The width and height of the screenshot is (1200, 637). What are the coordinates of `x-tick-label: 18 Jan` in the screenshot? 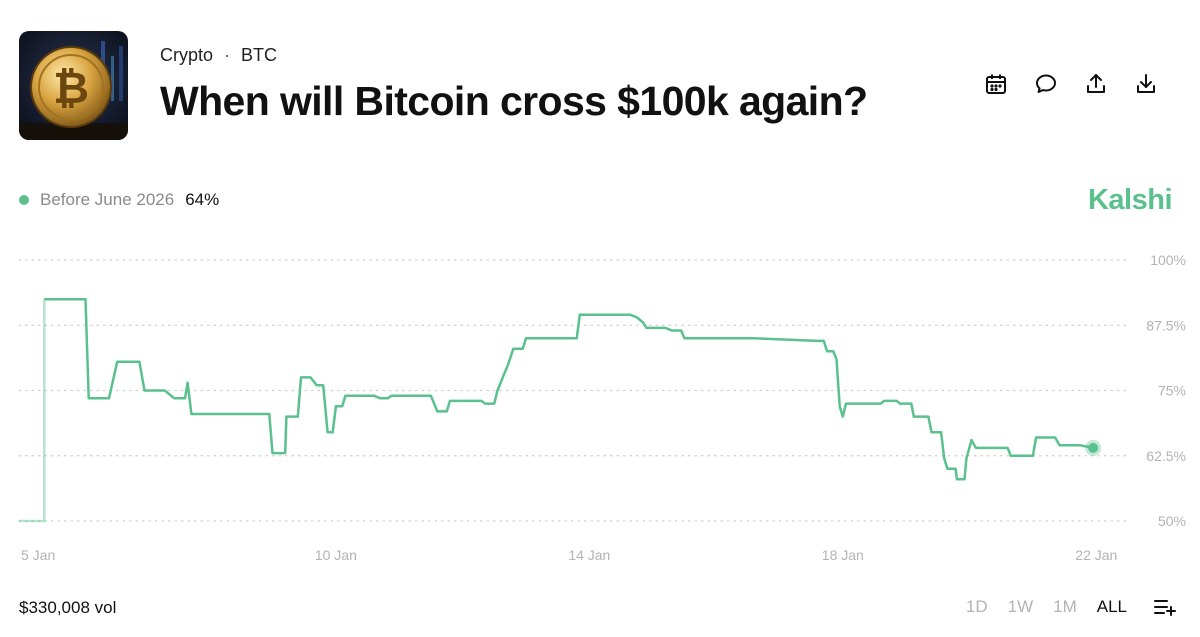 It's located at (843, 555).